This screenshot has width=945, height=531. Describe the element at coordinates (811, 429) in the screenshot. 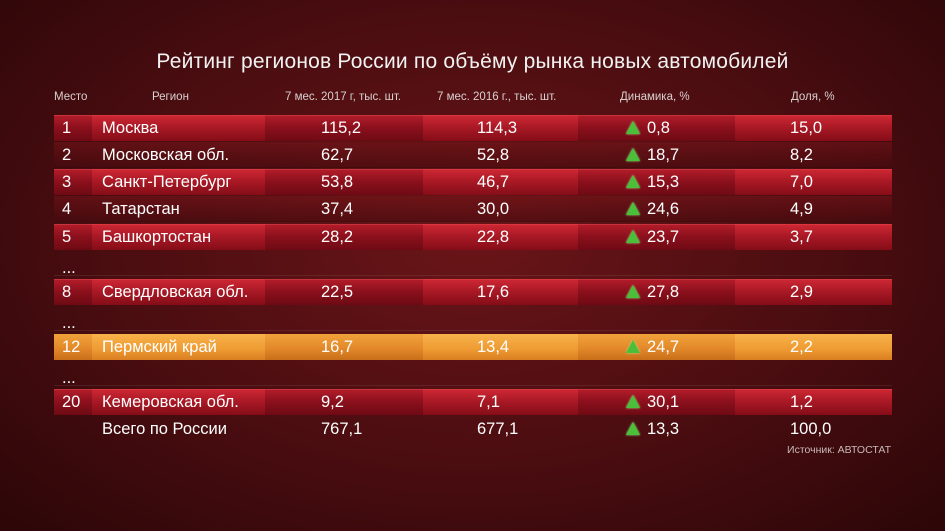

I see `total-share: 100,0` at that location.